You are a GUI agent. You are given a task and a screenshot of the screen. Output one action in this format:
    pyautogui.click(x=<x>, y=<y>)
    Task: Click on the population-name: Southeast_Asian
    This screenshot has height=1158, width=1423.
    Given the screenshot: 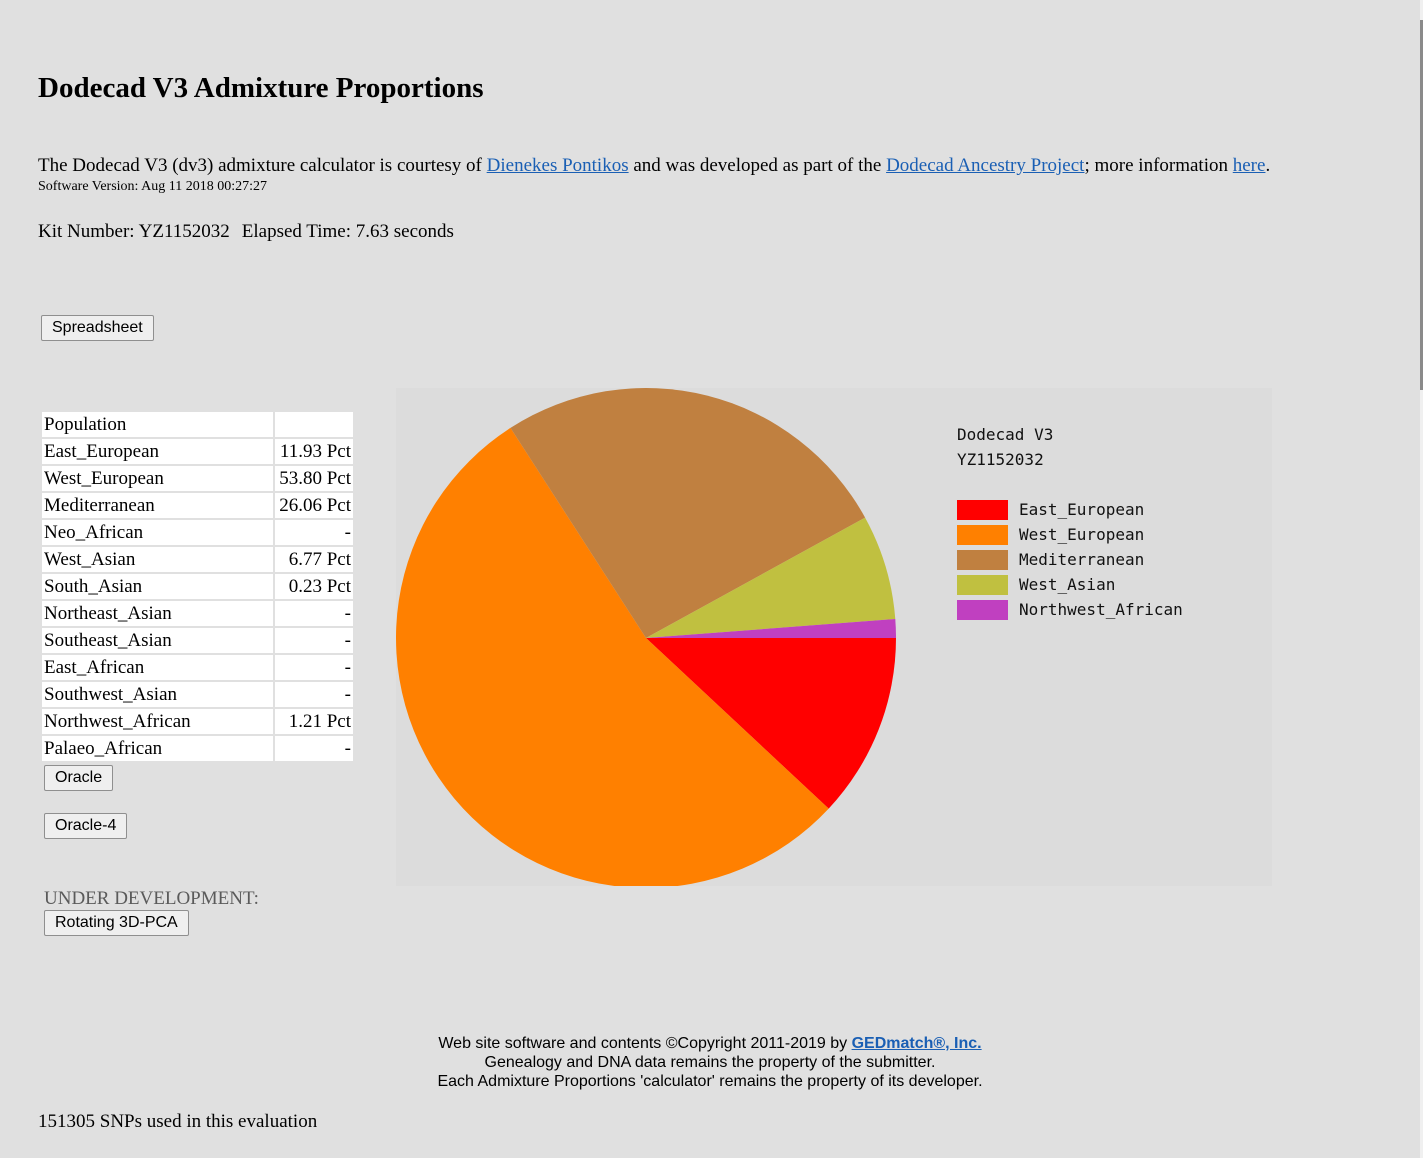 What is the action you would take?
    pyautogui.click(x=158, y=641)
    